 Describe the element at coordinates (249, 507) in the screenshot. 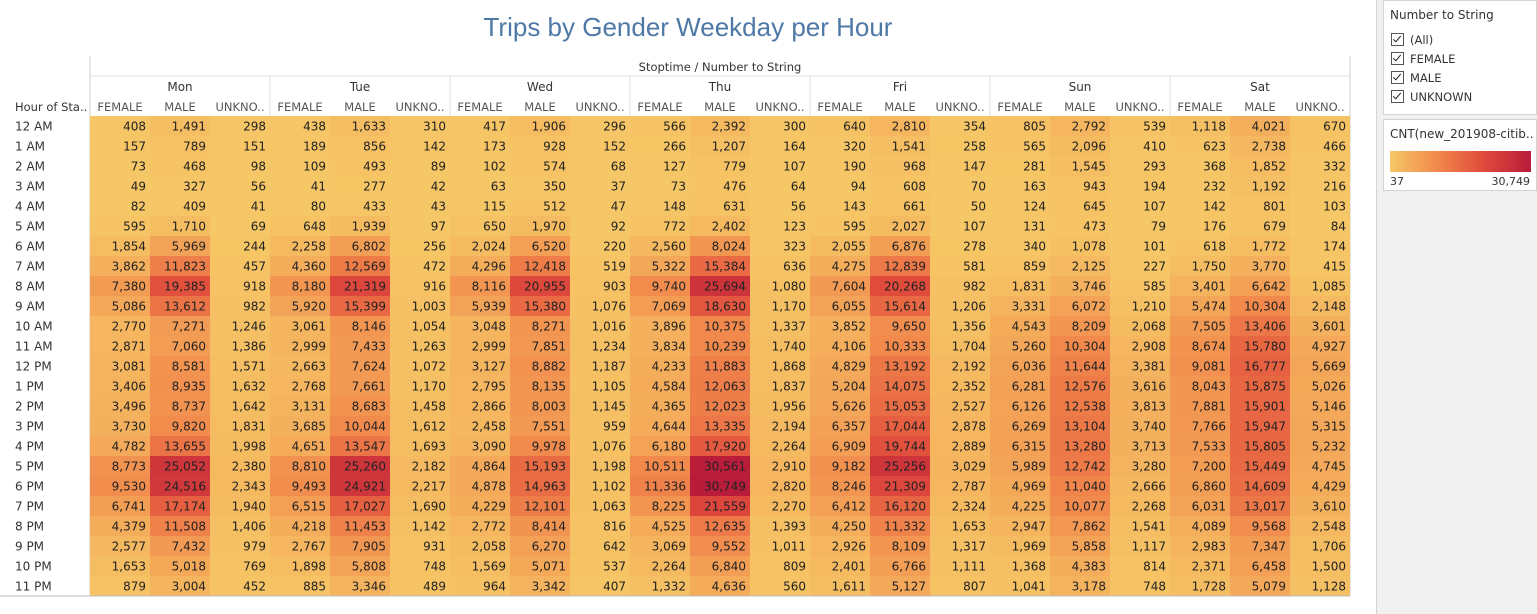

I see `cell-value: 1,940` at that location.